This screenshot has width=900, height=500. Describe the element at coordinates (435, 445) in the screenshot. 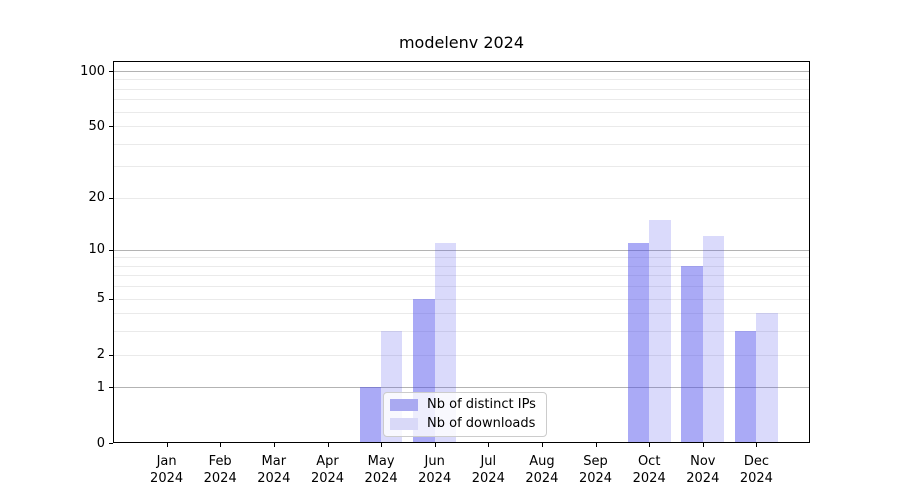

I see `x-tick-jun` at that location.